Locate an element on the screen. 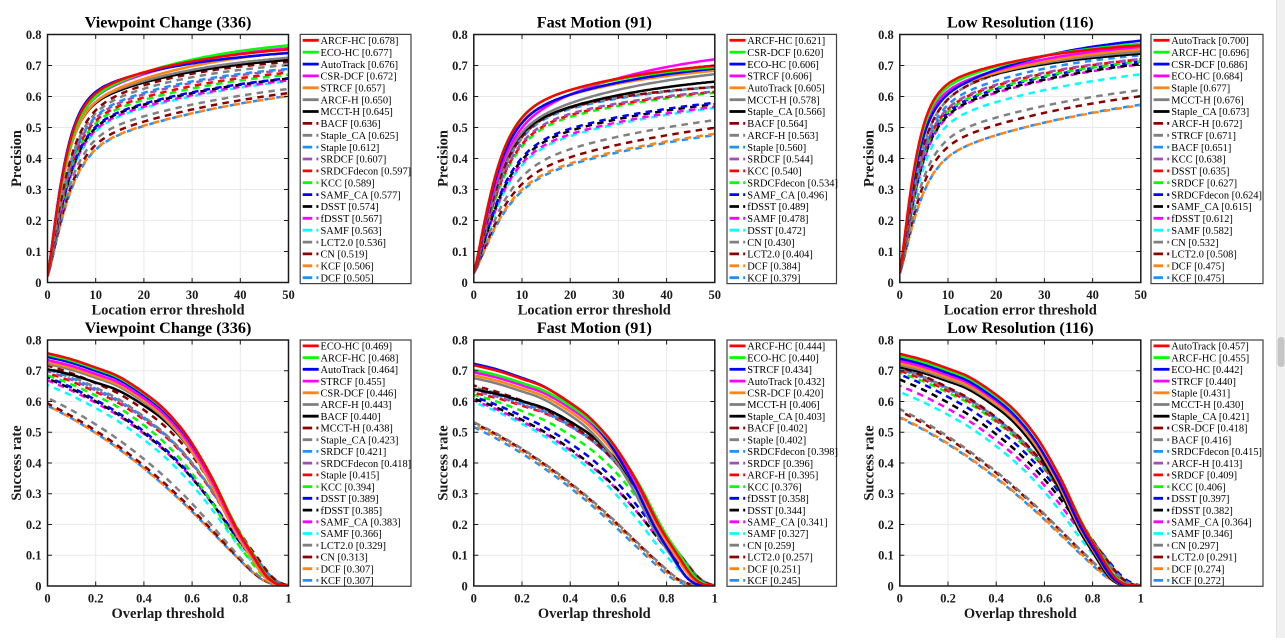 This screenshot has height=643, width=1285. svg-text: CN [0.297] is located at coordinates (1194, 546).